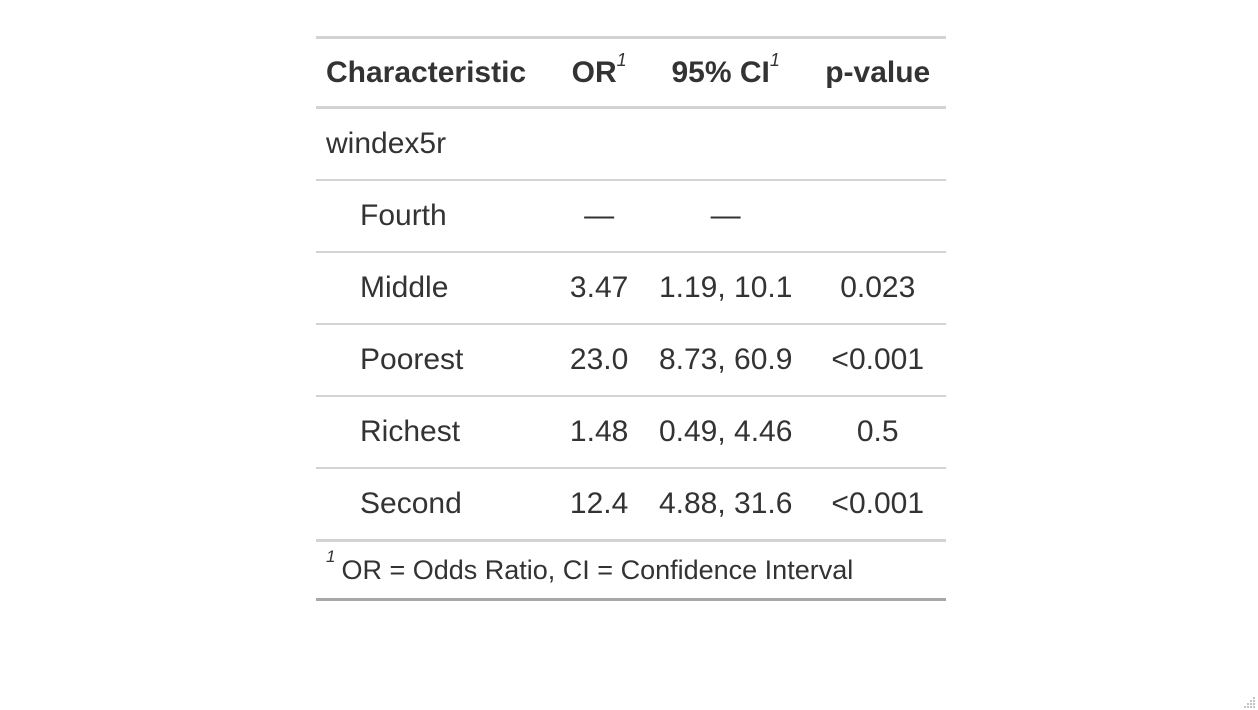  I want to click on row-pvalue: 0.5, so click(877, 431).